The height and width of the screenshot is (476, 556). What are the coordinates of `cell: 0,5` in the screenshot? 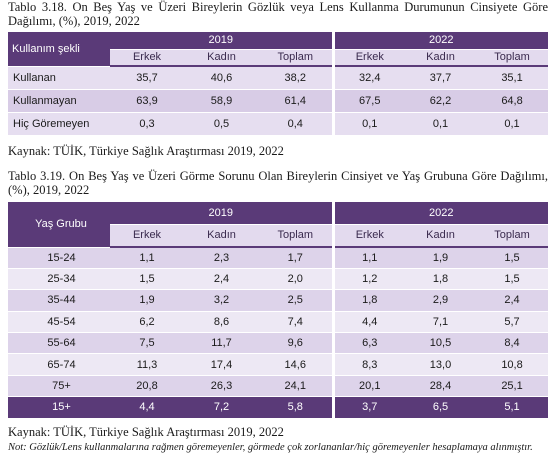 It's located at (221, 124).